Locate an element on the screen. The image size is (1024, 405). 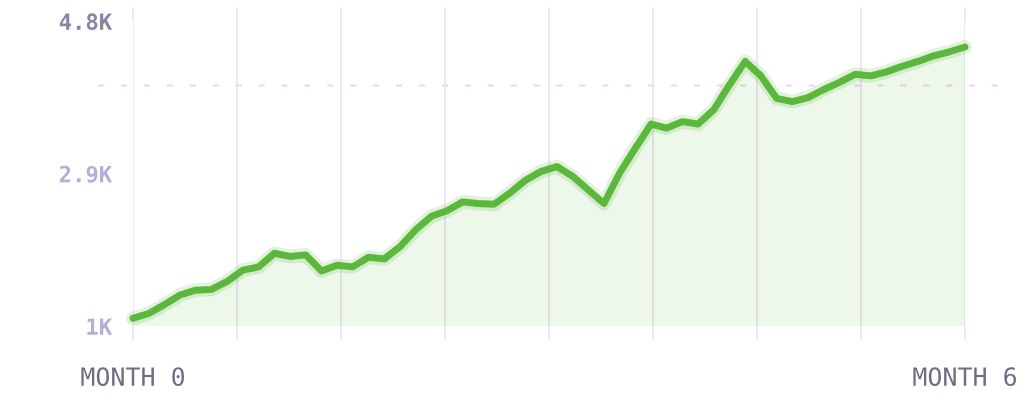
y-tick-label: 2.9K is located at coordinates (86, 174).